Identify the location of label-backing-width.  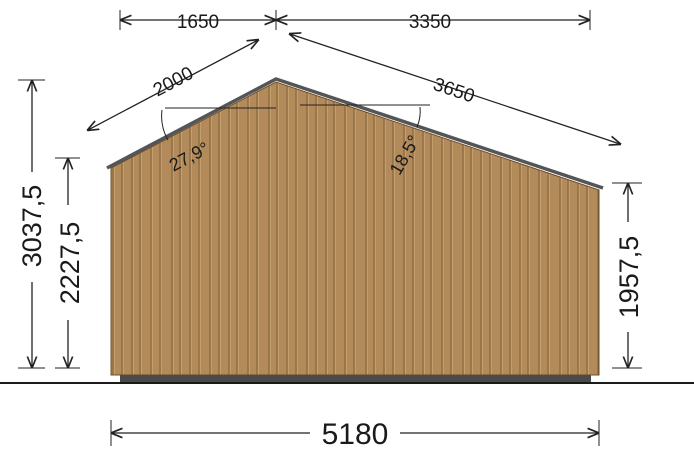
(355, 433).